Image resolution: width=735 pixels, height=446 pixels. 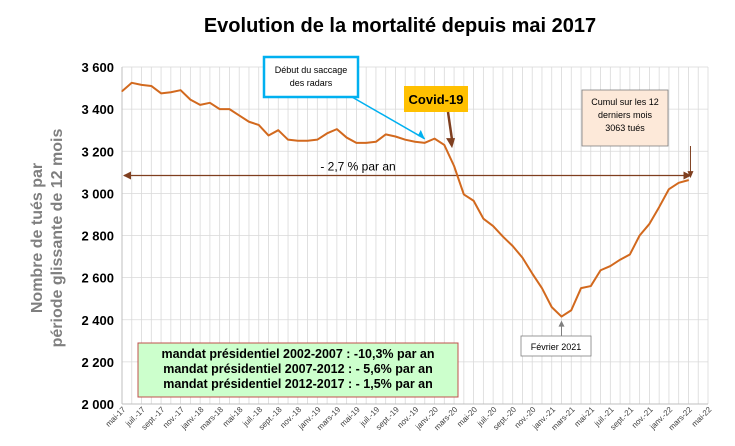 I want to click on cumul-annotation-text: Cumul sur les 12, so click(x=625, y=102).